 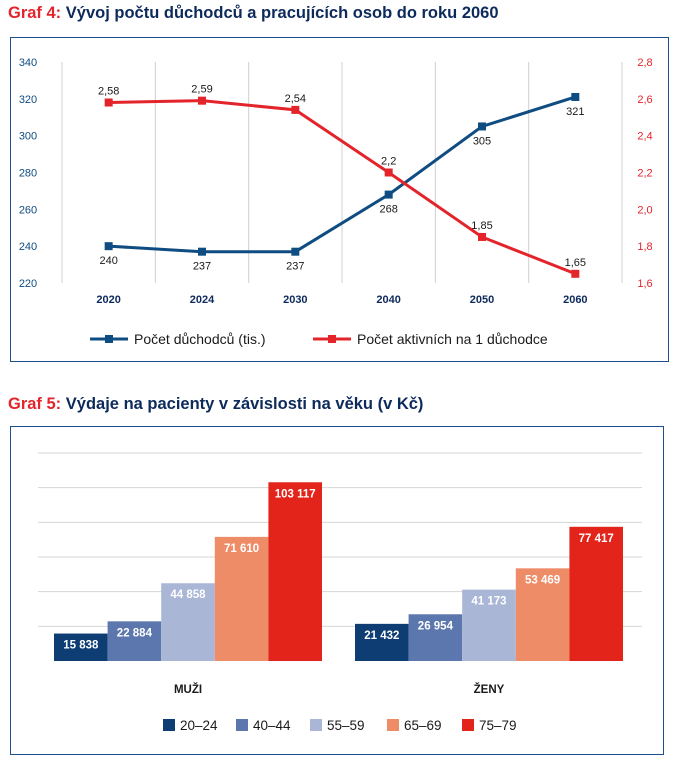 I want to click on chart1-left-tick-label: 240, so click(x=28, y=247).